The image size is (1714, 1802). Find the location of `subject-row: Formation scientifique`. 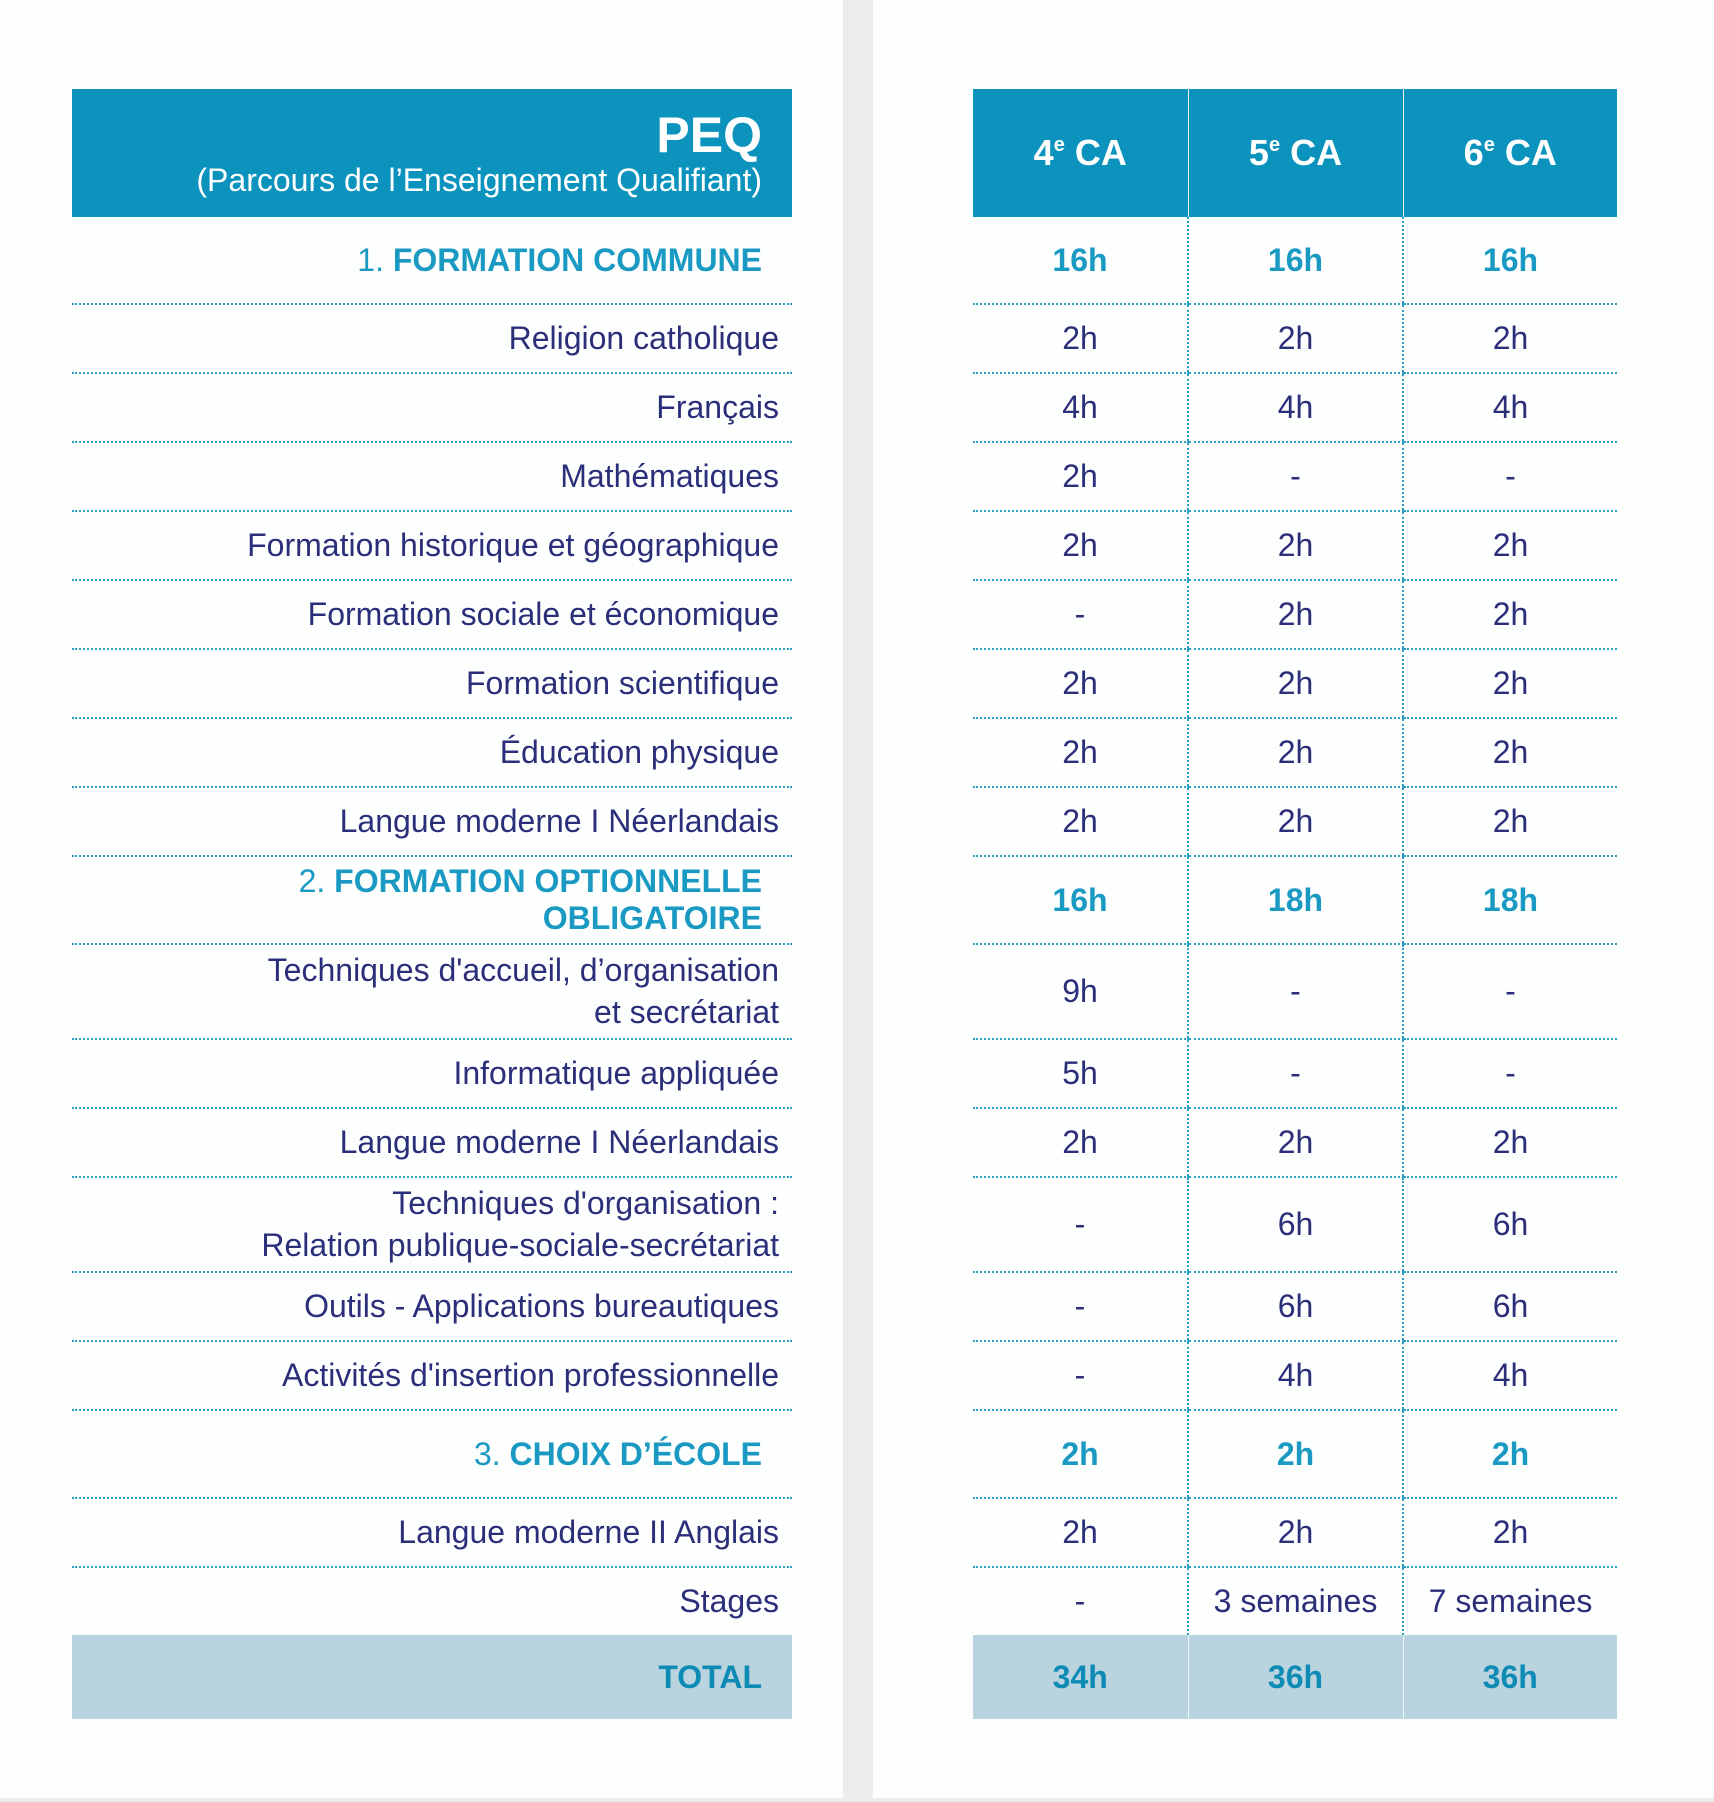

subject-row: Formation scientifique is located at coordinates (432, 684).